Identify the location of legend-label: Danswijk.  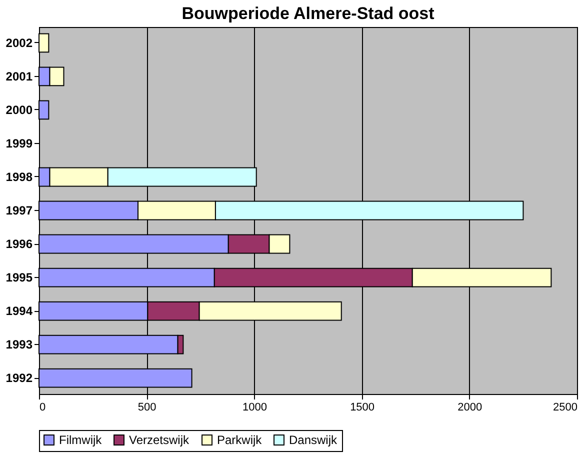
(313, 440).